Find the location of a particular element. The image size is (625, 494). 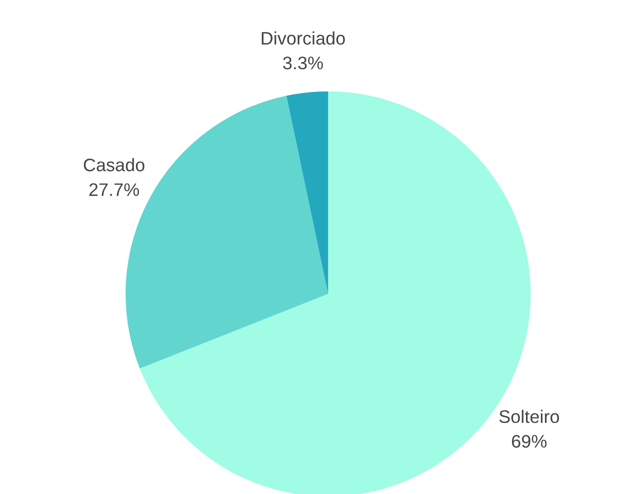

slice-label: Divorciado is located at coordinates (303, 38).